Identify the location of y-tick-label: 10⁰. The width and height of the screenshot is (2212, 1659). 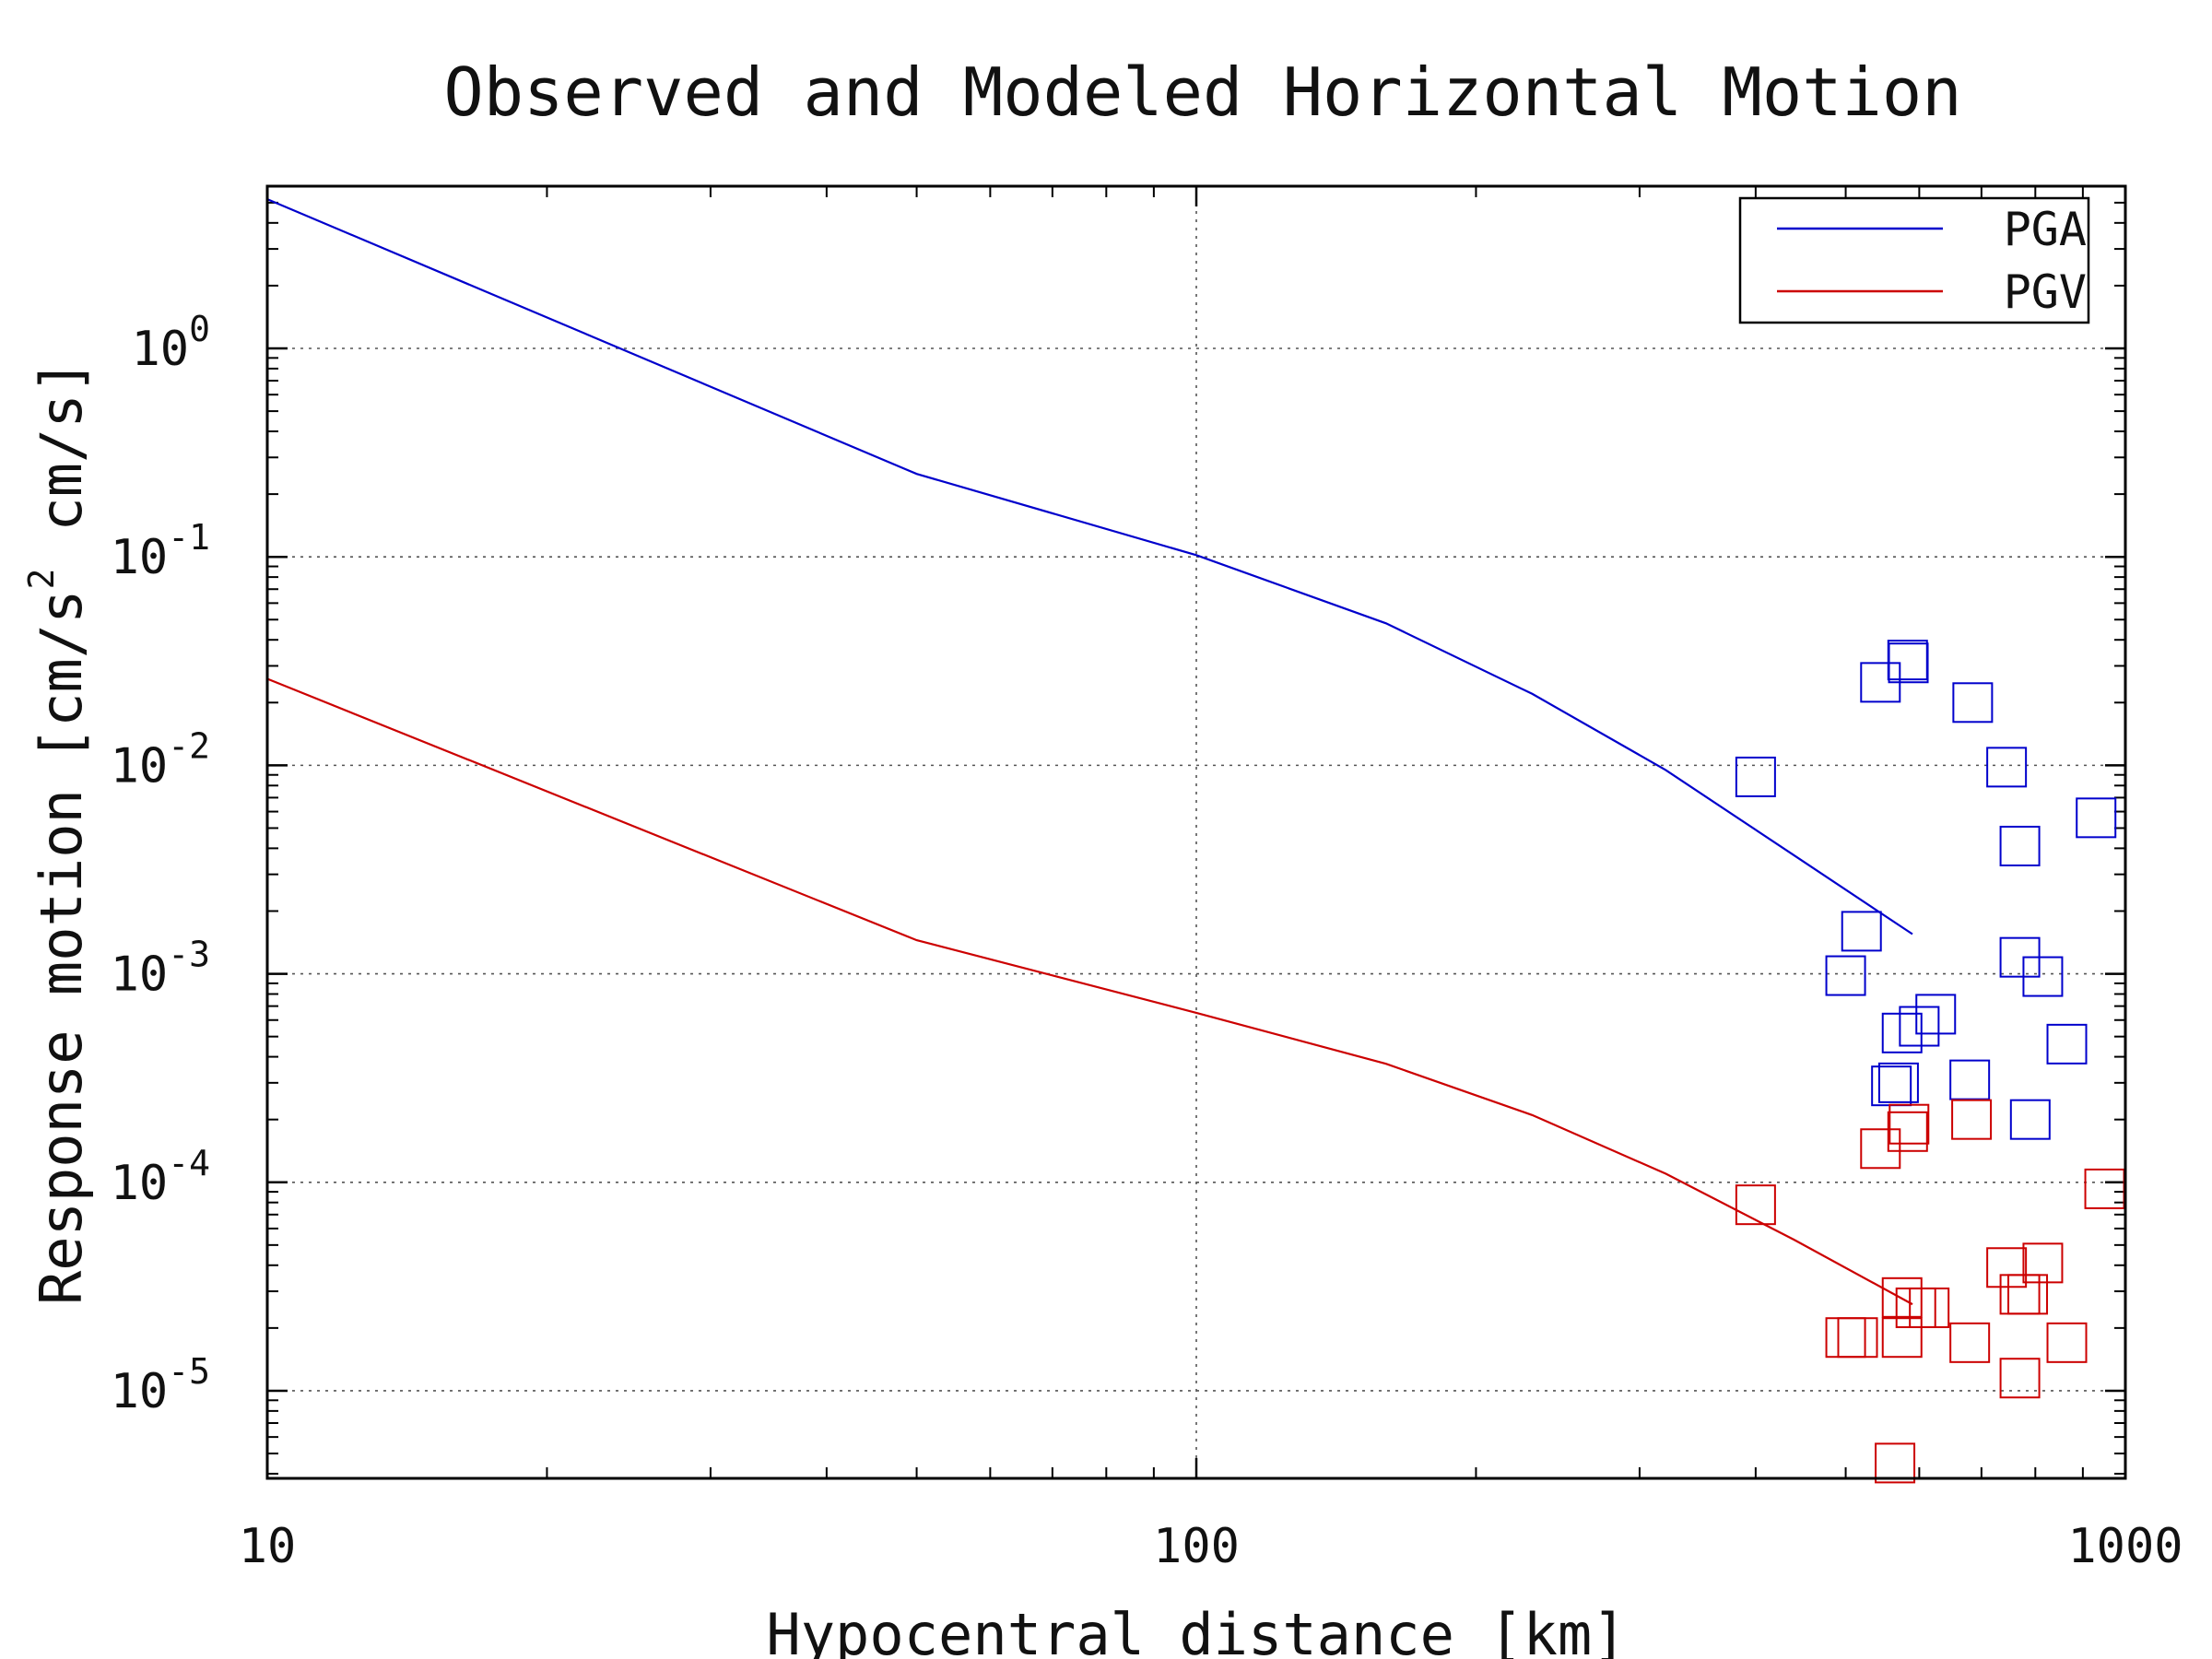
(170, 343).